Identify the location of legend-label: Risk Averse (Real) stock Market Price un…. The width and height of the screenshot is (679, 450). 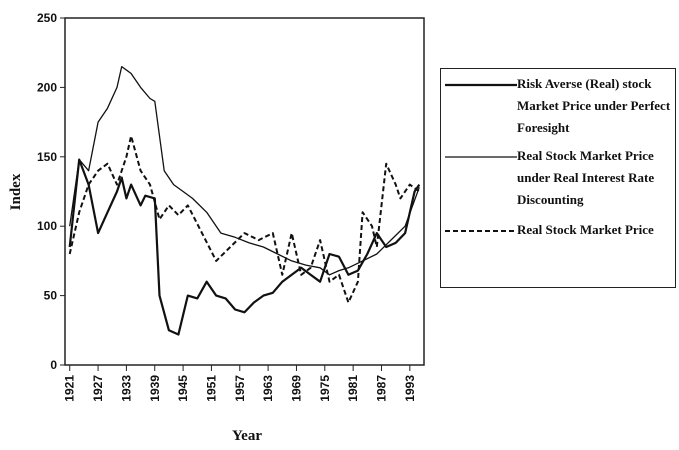
(594, 105).